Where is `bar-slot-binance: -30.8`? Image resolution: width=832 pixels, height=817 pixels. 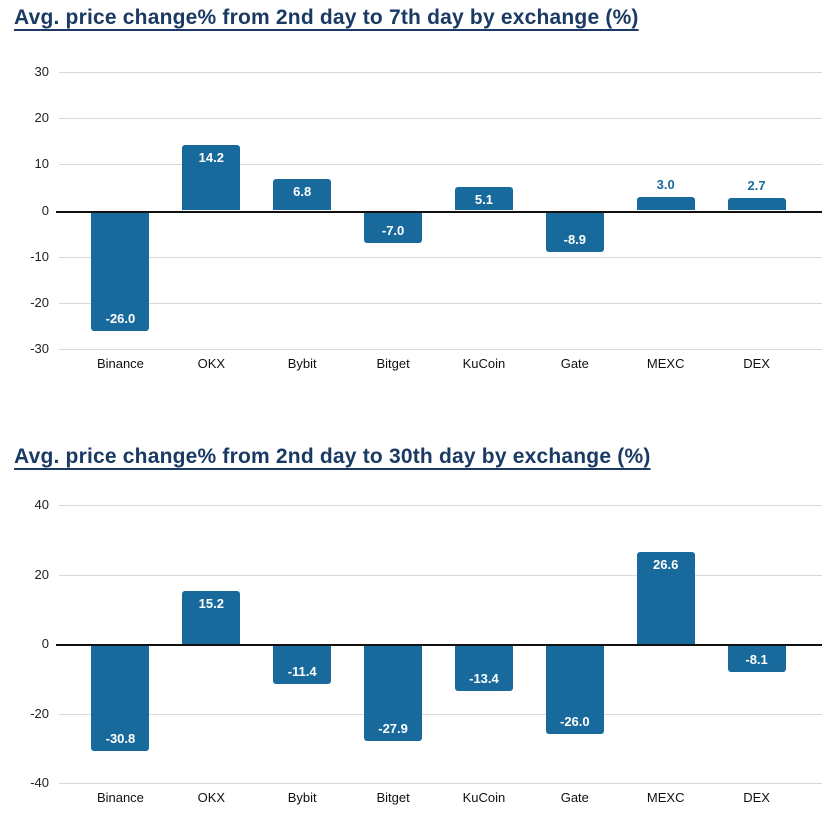 bar-slot-binance: -30.8 is located at coordinates (120, 644).